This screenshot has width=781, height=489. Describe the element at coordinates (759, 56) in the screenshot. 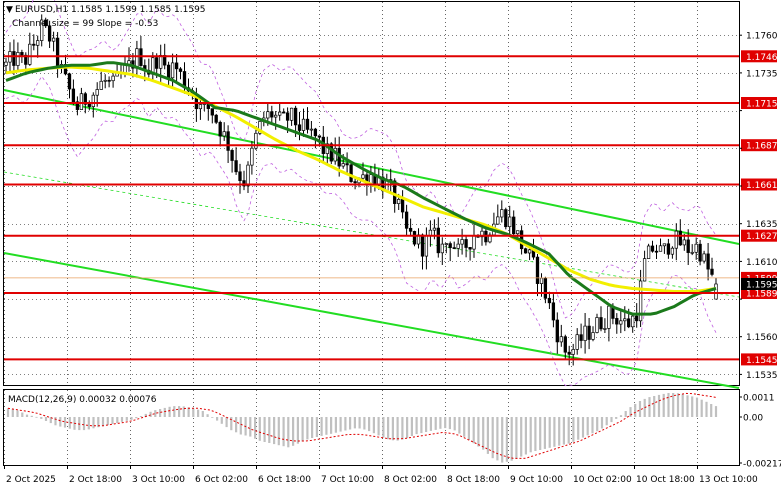

I see `level-price-label: 1.1746` at that location.